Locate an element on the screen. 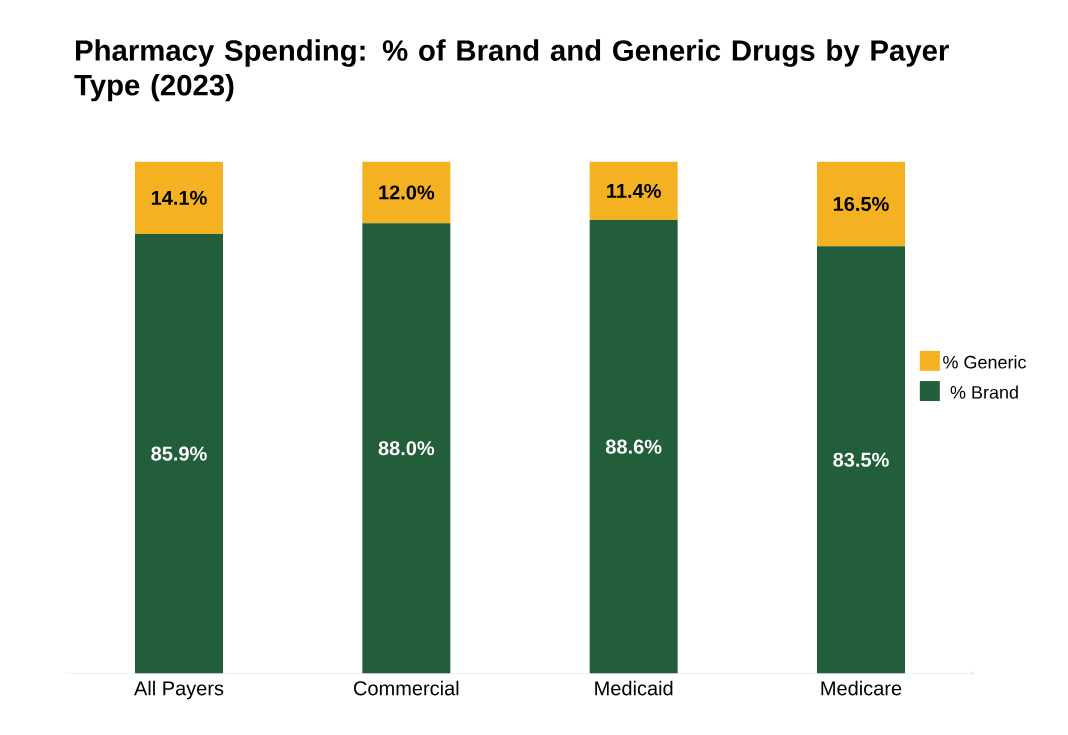 The height and width of the screenshot is (735, 1068). x-tick-label: Medicaid is located at coordinates (634, 688).